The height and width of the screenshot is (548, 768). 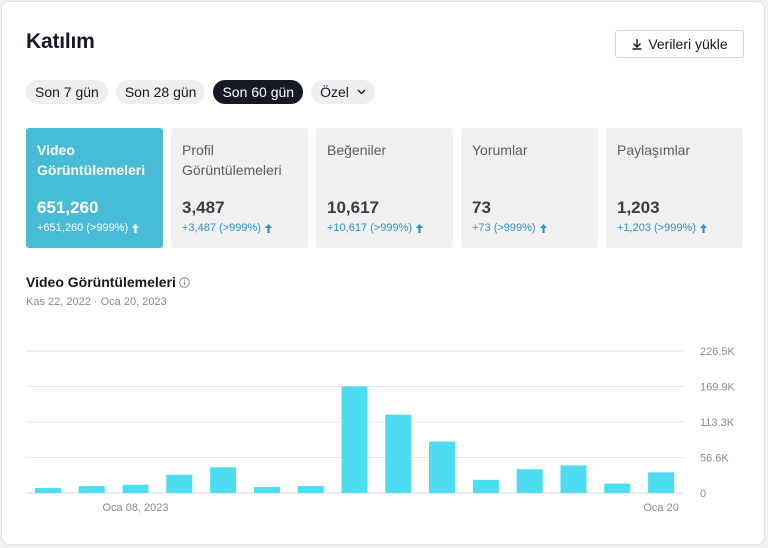 I want to click on metric-change: +10,617 (>999%), so click(x=375, y=228).